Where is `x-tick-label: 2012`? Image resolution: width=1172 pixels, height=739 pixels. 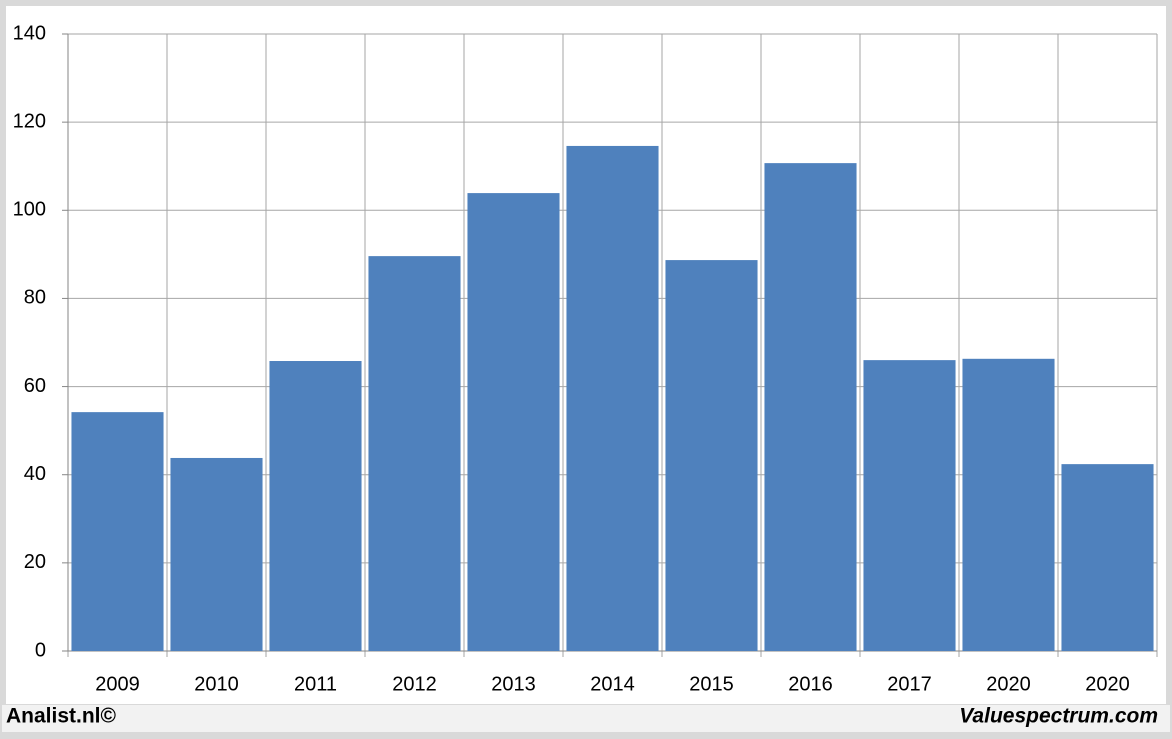 x-tick-label: 2012 is located at coordinates (414, 684).